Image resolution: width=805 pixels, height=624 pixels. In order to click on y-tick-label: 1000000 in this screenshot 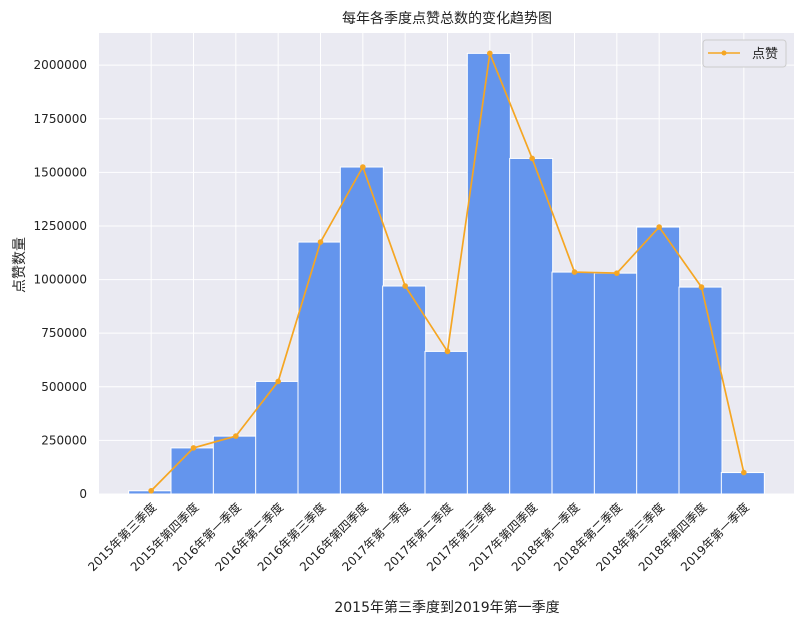, I will do `click(60, 280)`.